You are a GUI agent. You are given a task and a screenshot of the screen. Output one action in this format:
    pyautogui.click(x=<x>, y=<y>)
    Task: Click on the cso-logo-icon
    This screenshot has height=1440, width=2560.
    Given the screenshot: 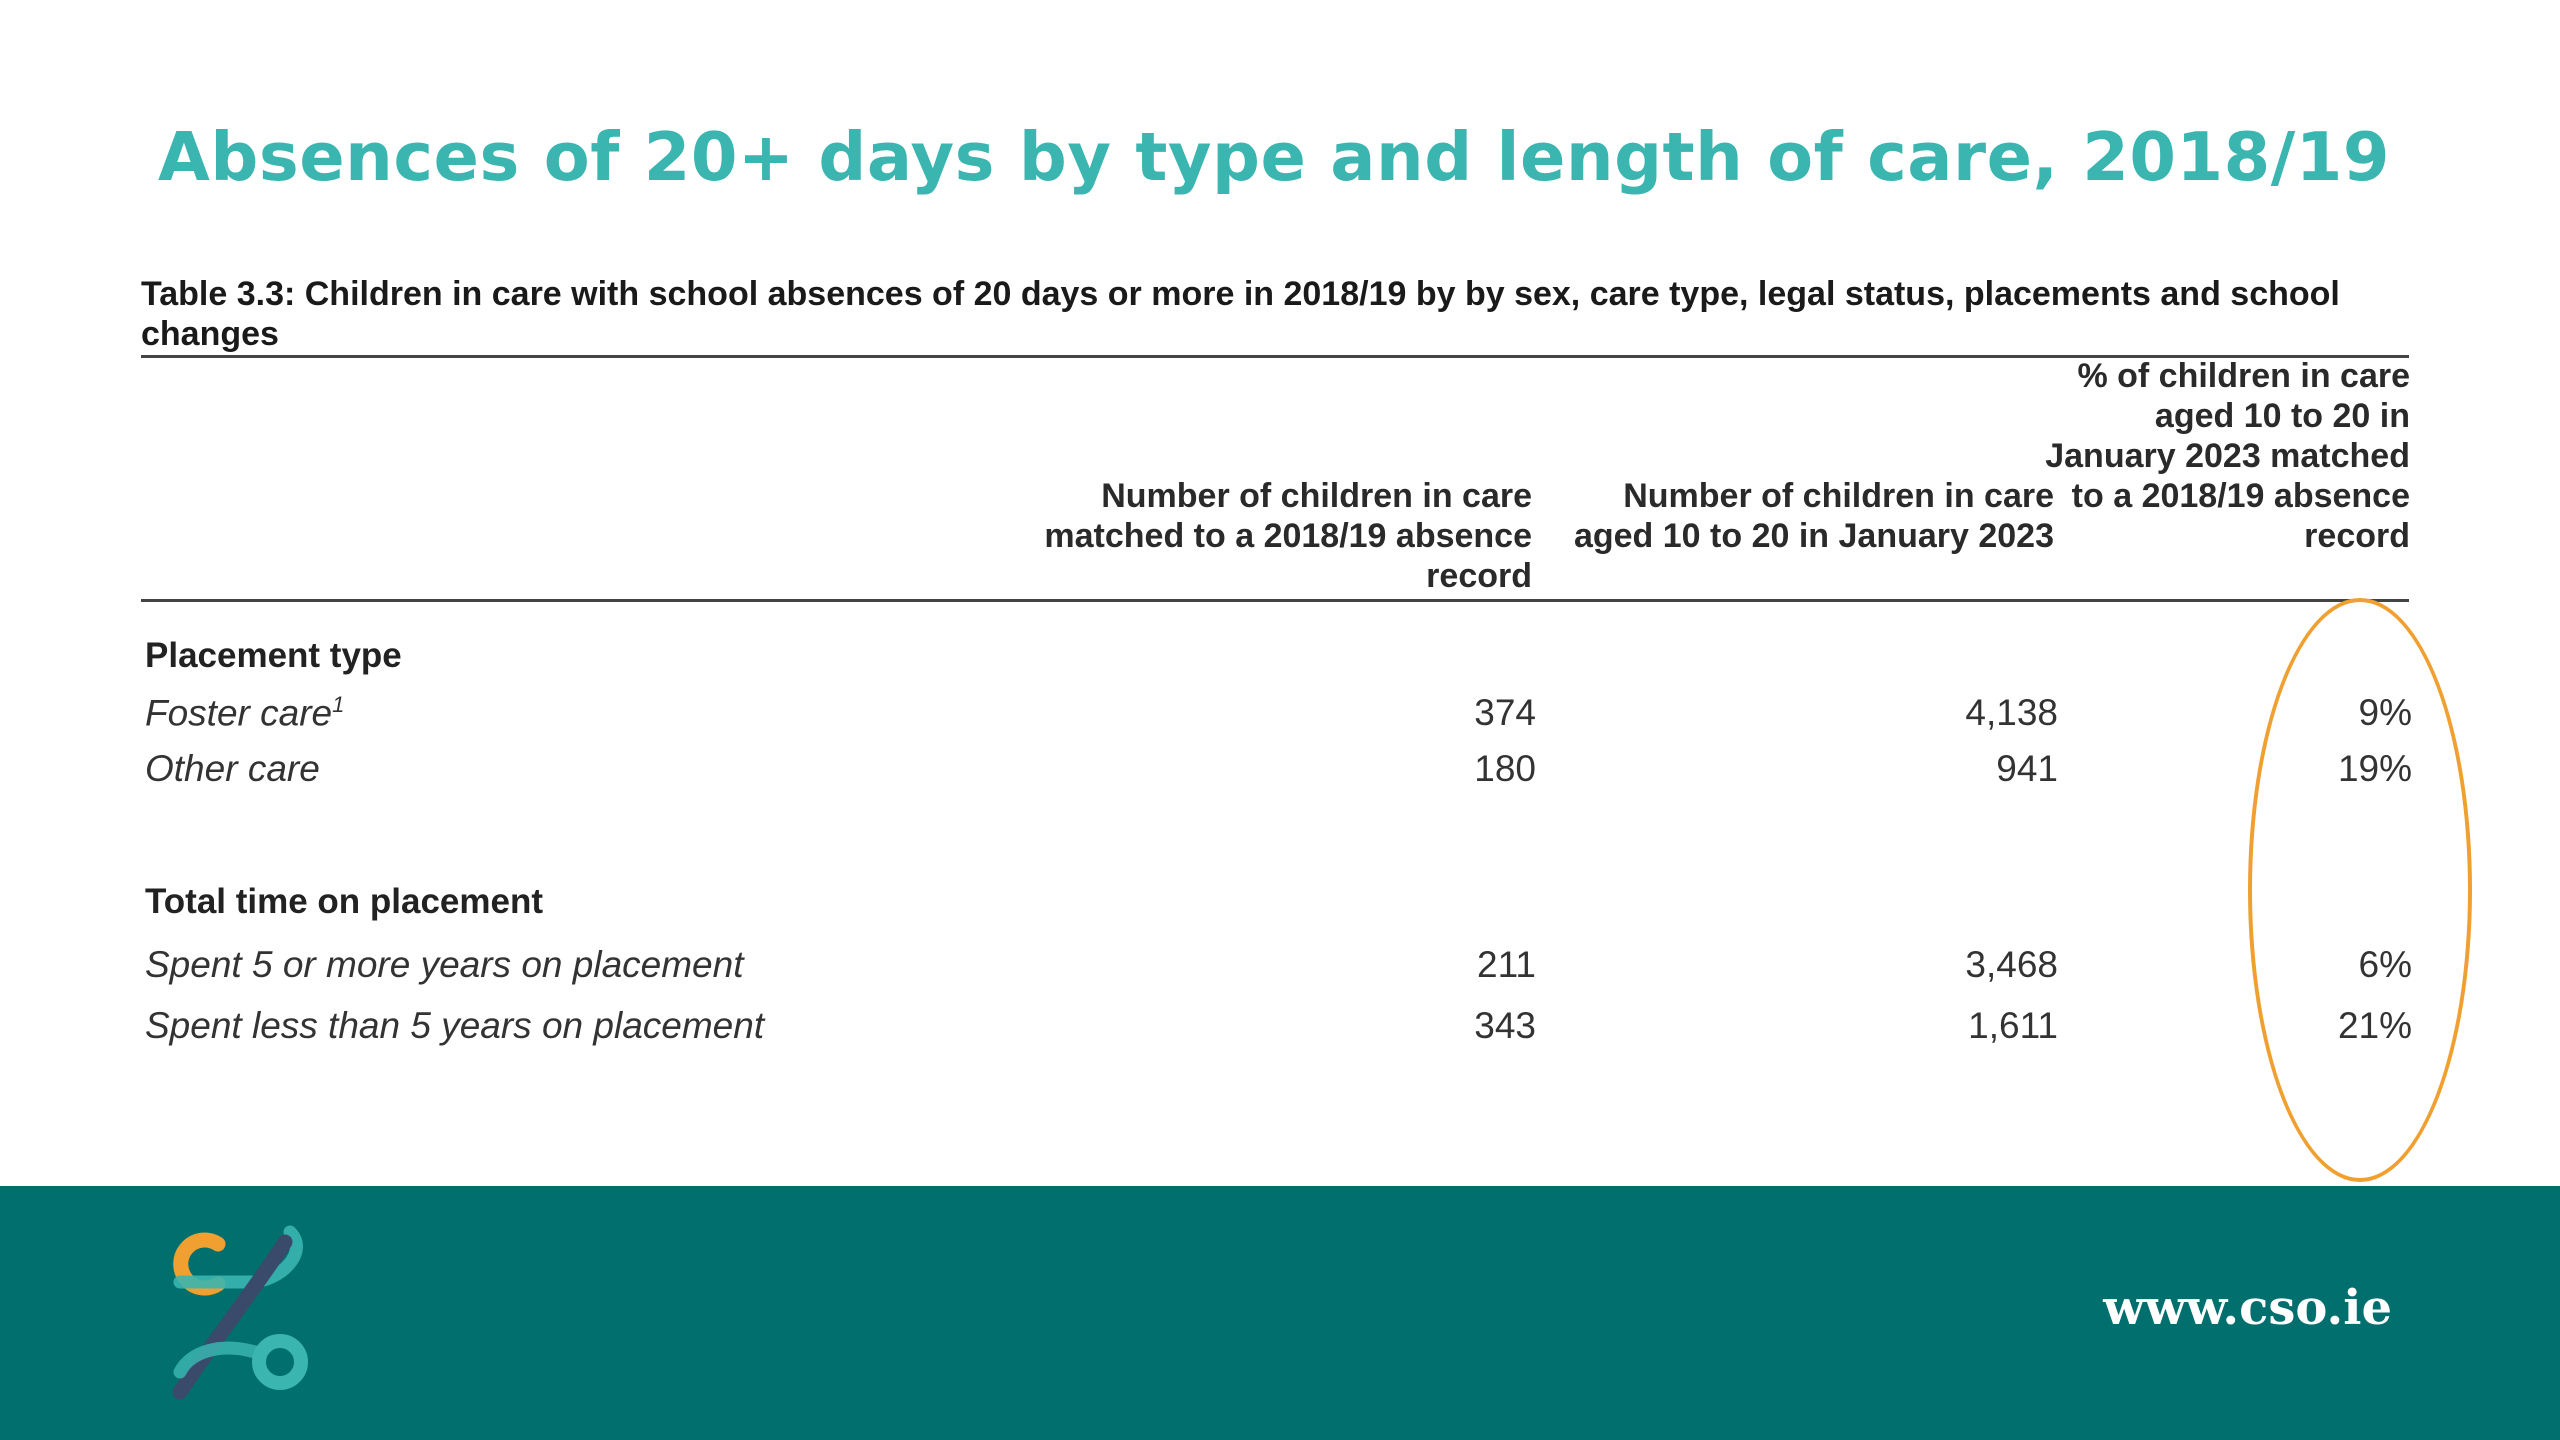 What is the action you would take?
    pyautogui.click(x=240, y=1312)
    